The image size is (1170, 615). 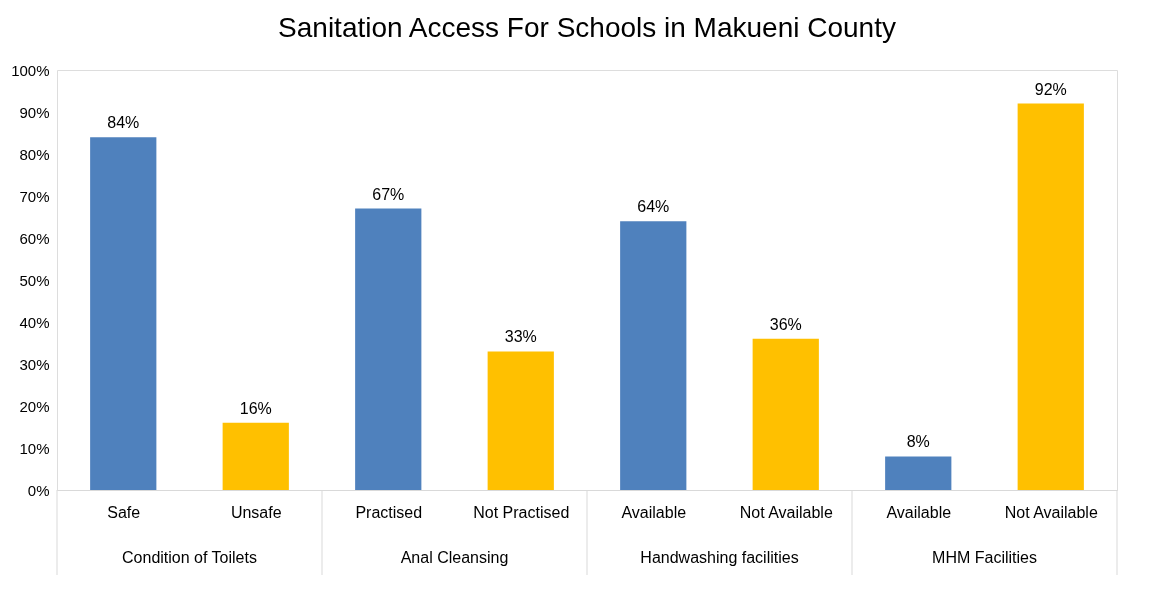 What do you see at coordinates (38, 490) in the screenshot?
I see `y-tick-label: 0%` at bounding box center [38, 490].